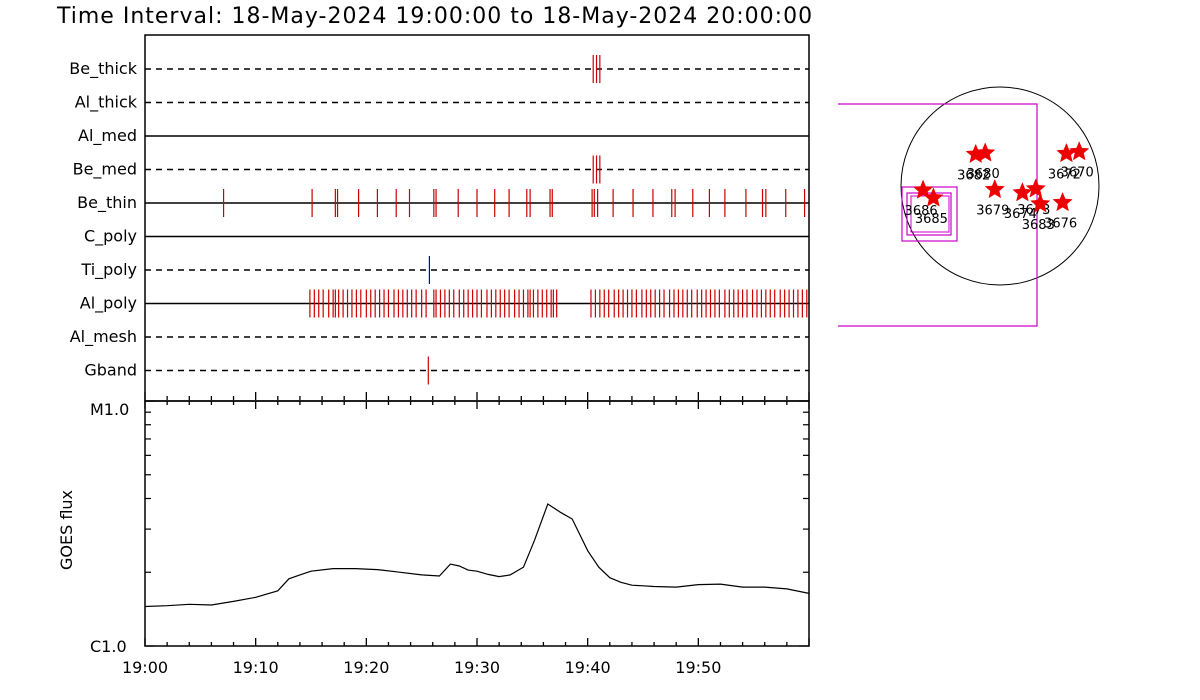 The height and width of the screenshot is (700, 1200). Describe the element at coordinates (108, 270) in the screenshot. I see `channel-label-ti-poly: Ti_poly` at that location.